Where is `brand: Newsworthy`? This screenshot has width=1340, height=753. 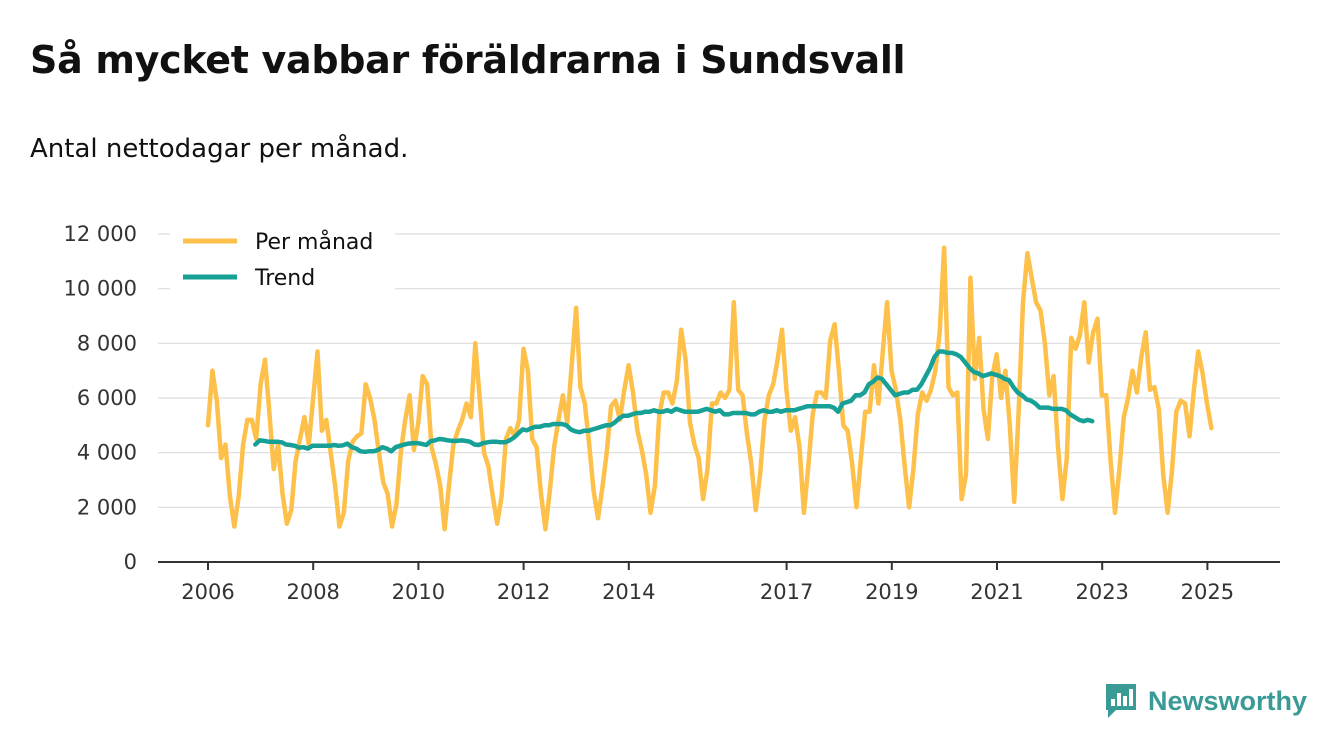
brand: Newsworthy is located at coordinates (1205, 701).